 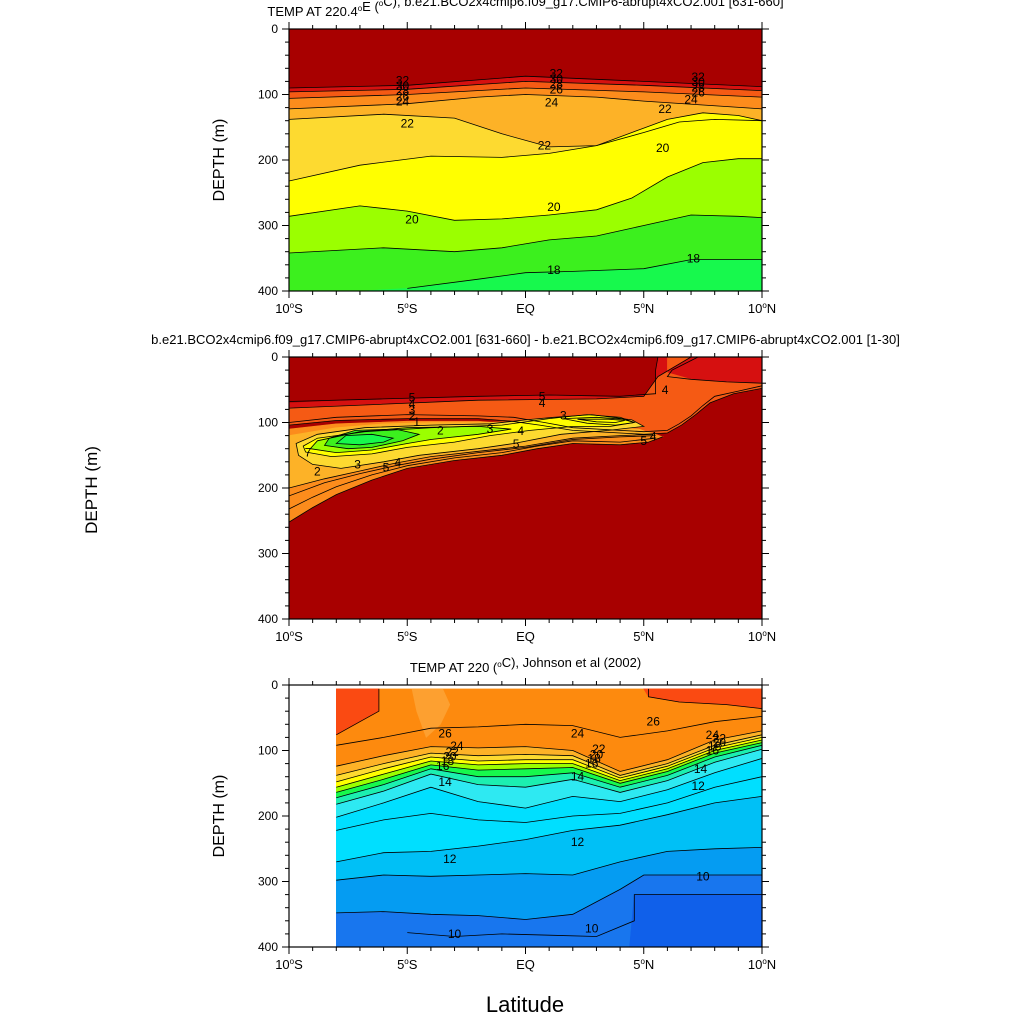 I want to click on panel-2-contour-label: 3, so click(x=490, y=429).